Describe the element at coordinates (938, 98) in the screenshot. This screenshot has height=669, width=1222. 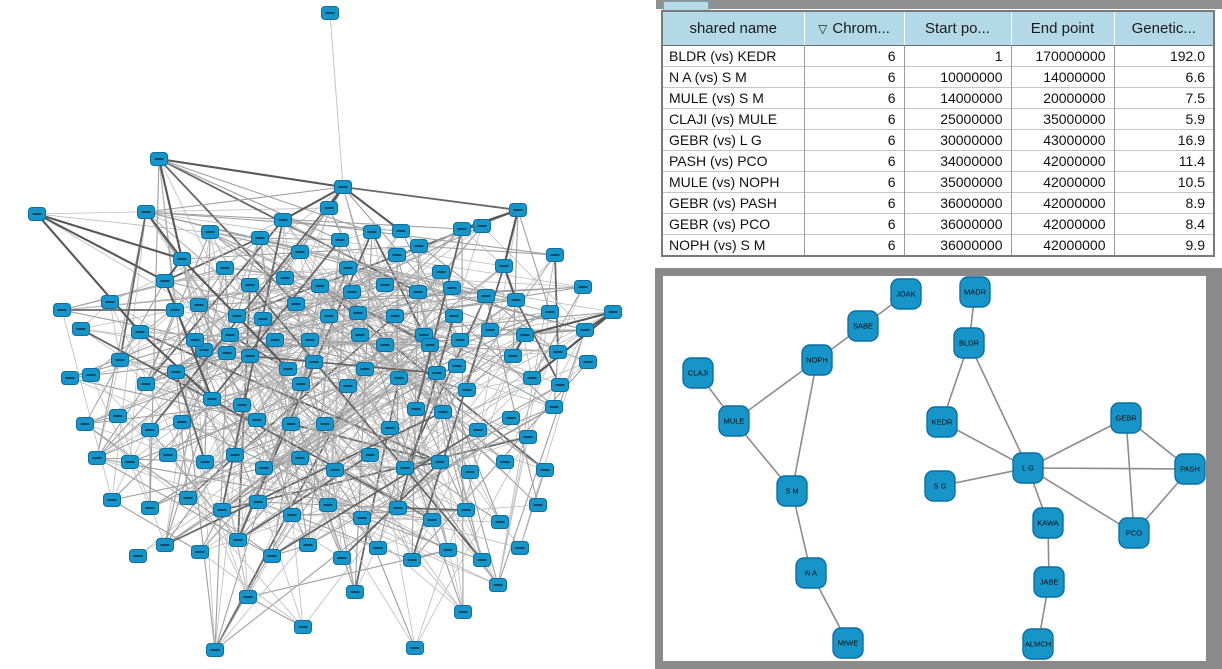
I see `table-row: MULE (vs) S M 6 14000000 20000000 7.5` at that location.